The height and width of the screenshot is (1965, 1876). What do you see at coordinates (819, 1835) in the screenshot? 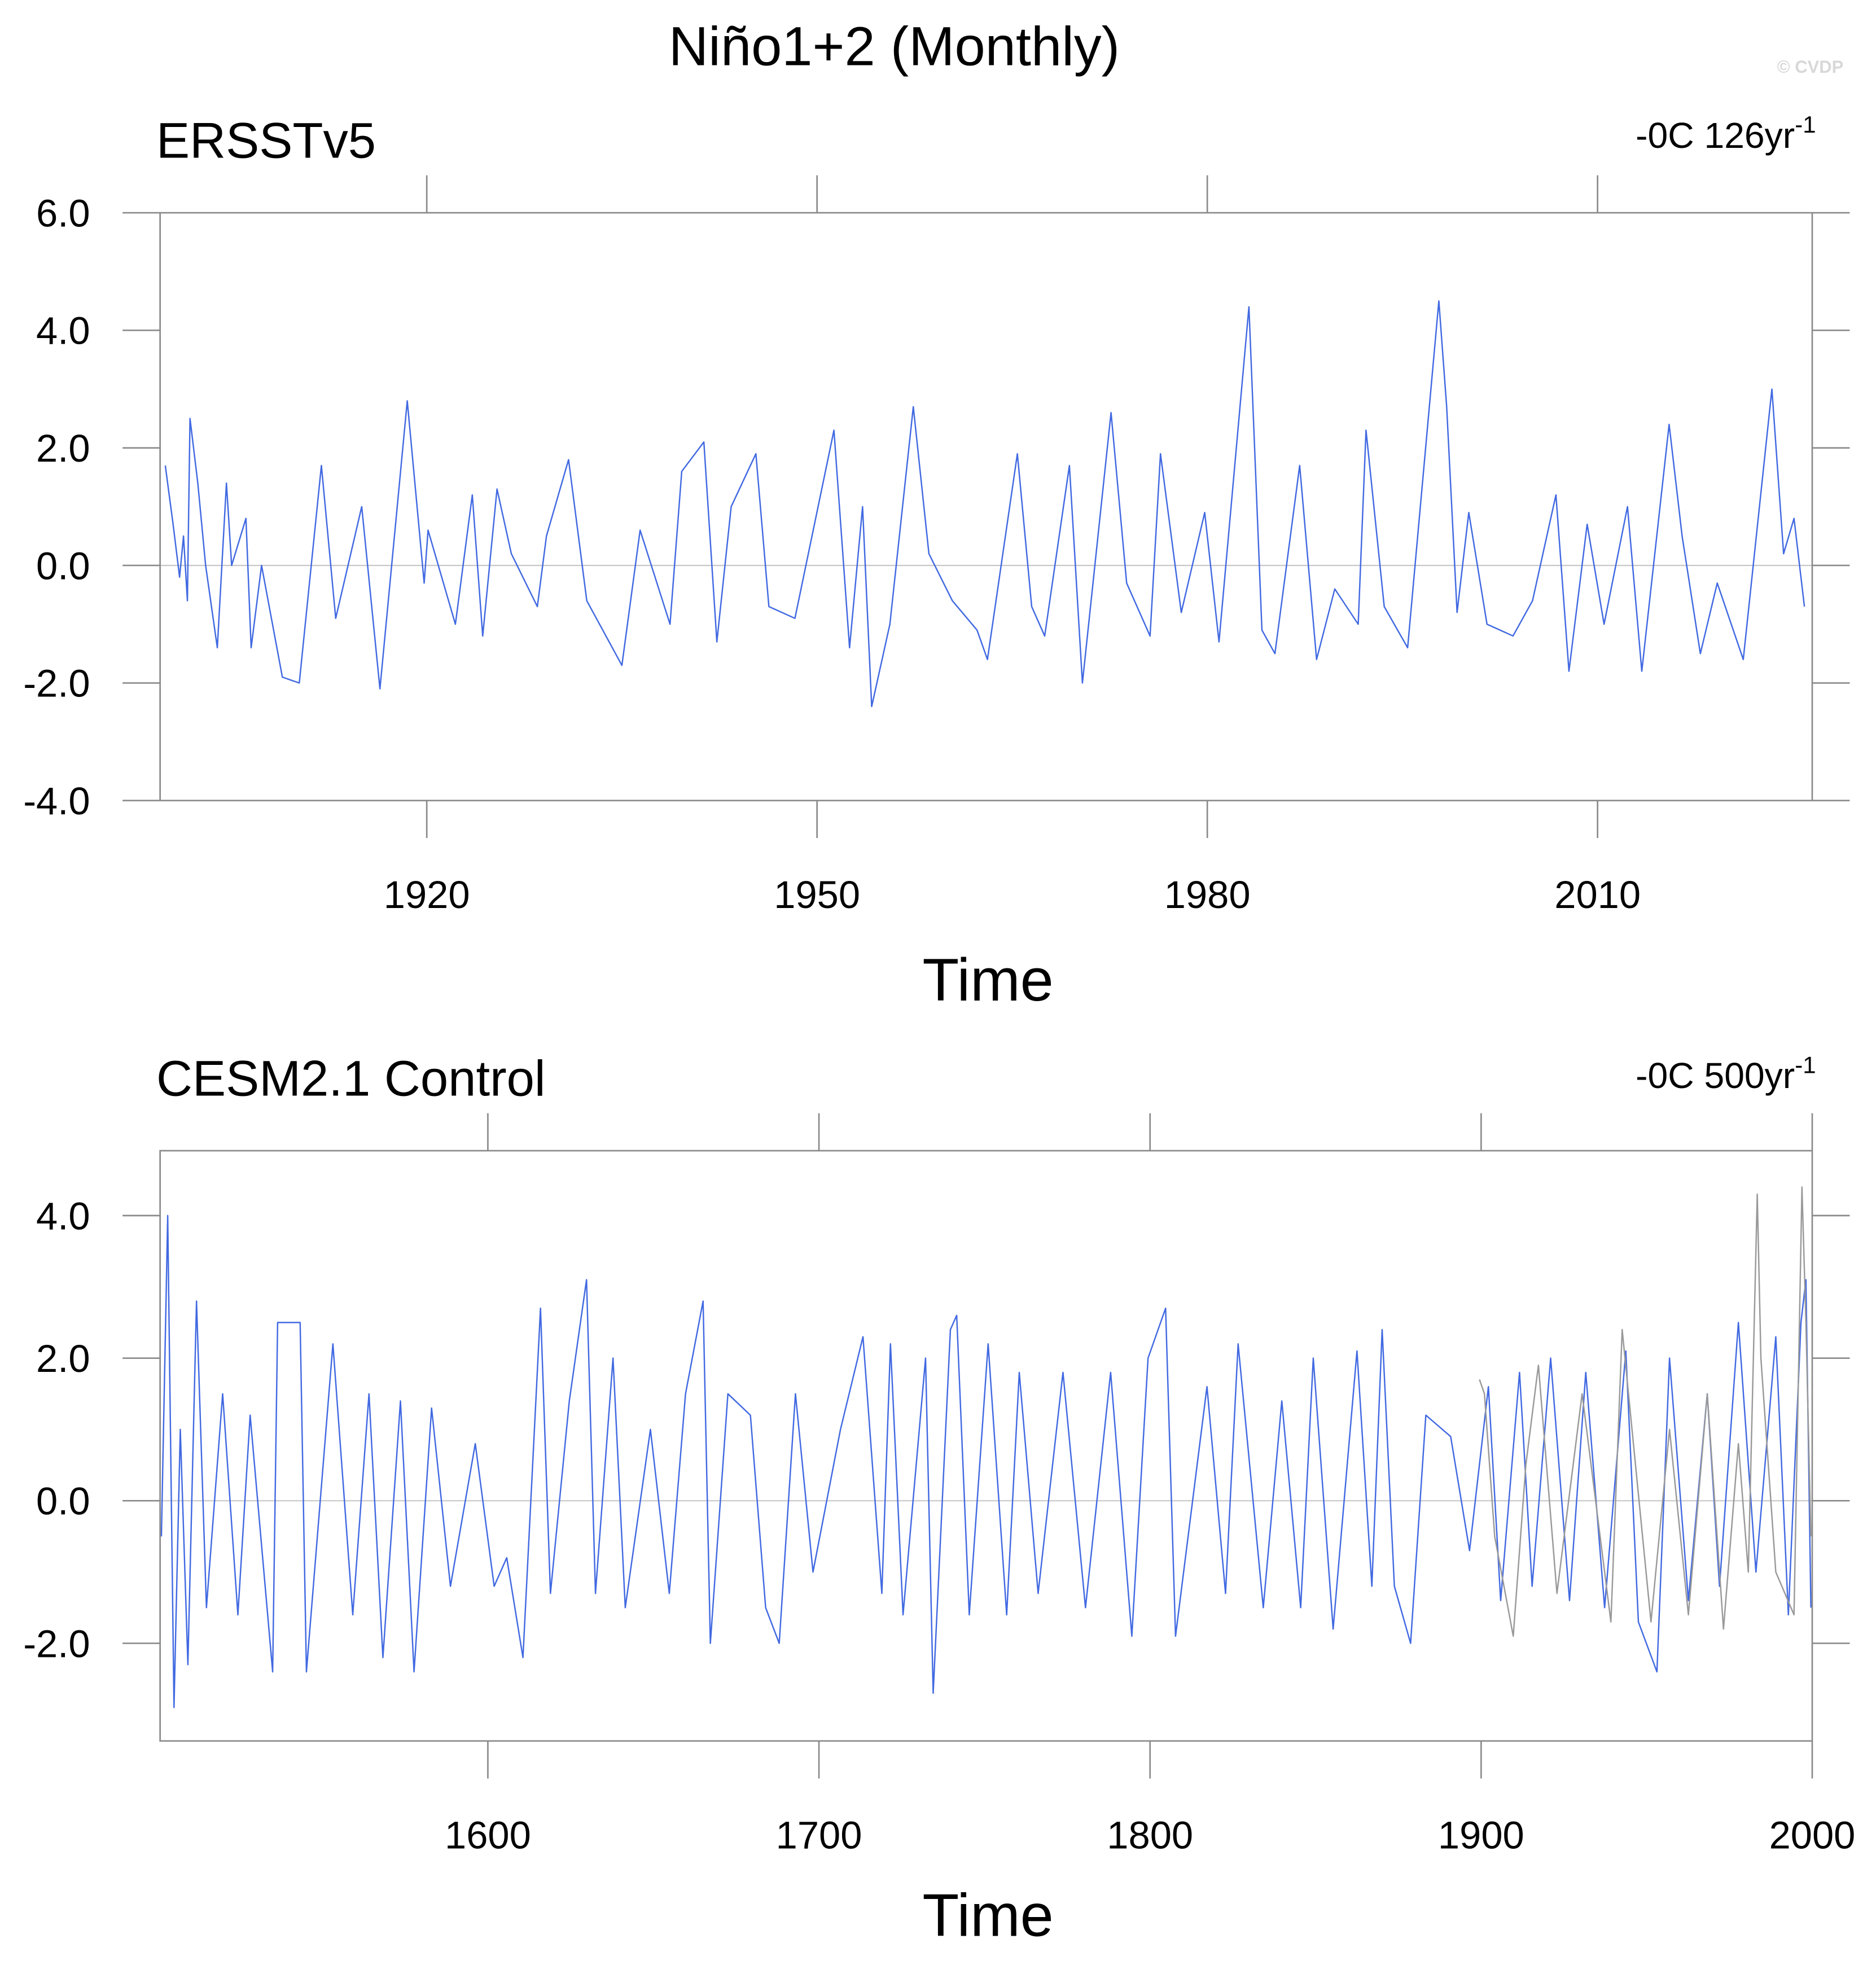
I see `x-tick-label: 1700` at bounding box center [819, 1835].